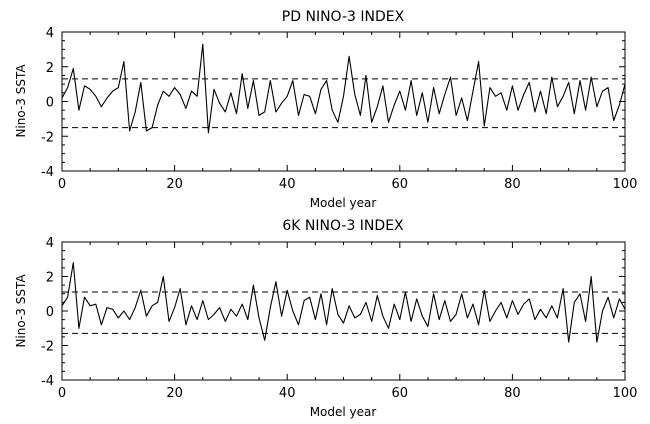  Describe the element at coordinates (343, 17) in the screenshot. I see `chart-title: PD NINO-3 INDEX` at that location.